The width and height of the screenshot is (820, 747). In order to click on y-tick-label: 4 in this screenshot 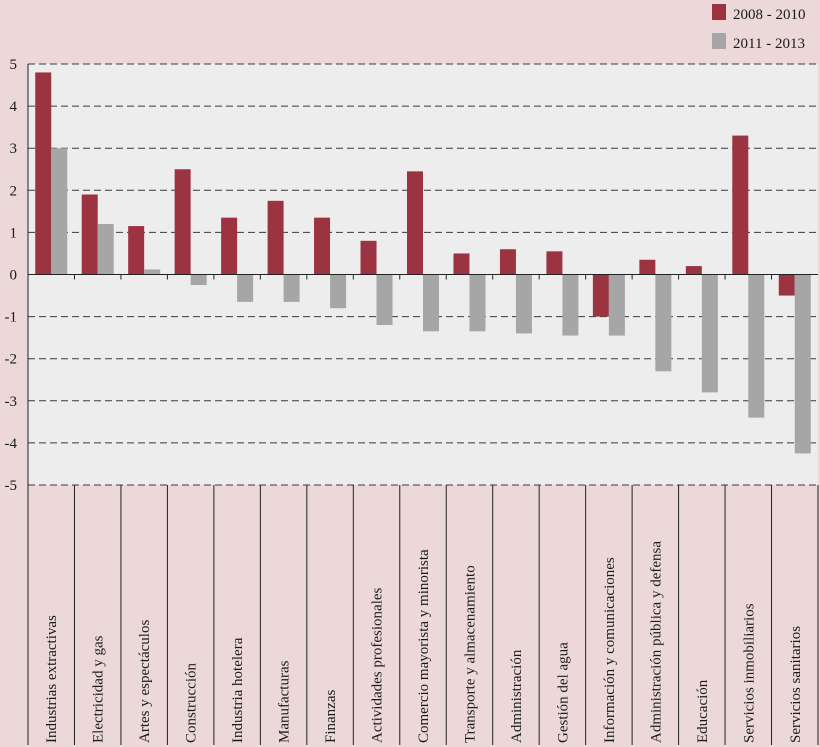, I will do `click(14, 107)`.